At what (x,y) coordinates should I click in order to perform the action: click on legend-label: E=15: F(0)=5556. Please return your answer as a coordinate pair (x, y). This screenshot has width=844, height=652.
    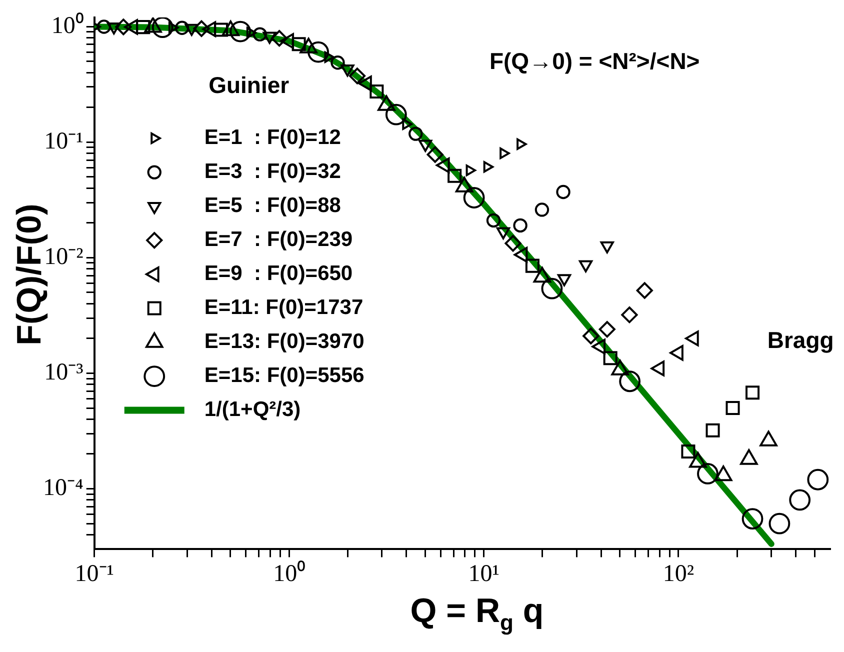
    Looking at the image, I should click on (284, 376).